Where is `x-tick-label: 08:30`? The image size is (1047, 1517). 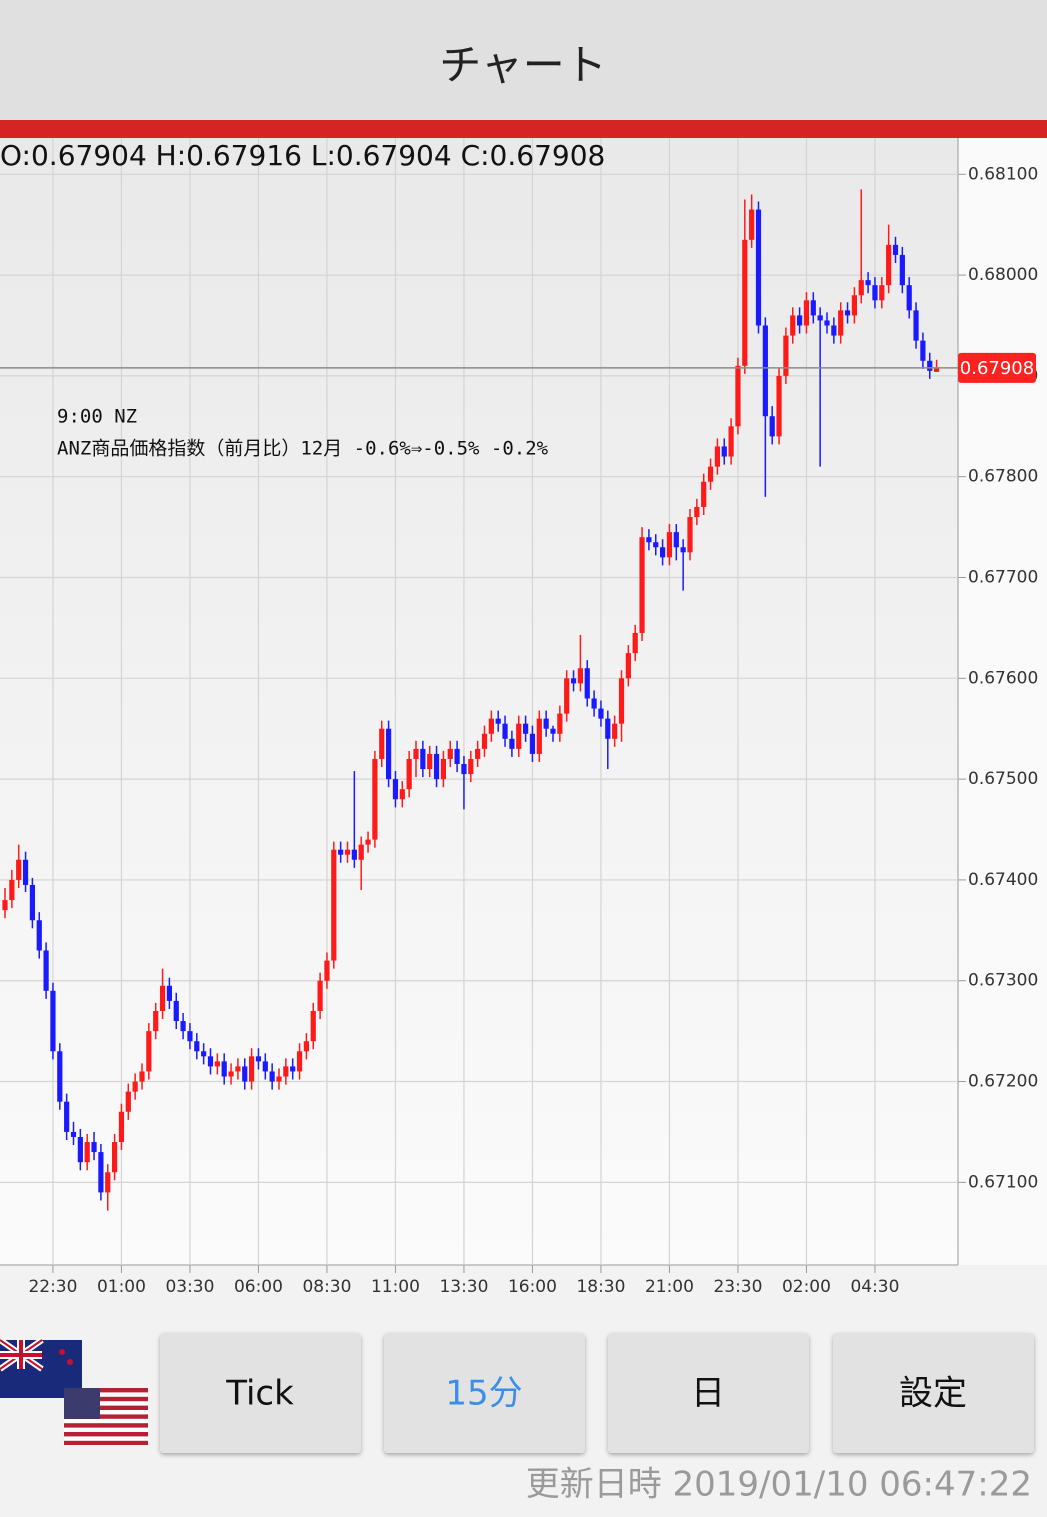
x-tick-label: 08:30 is located at coordinates (326, 1287).